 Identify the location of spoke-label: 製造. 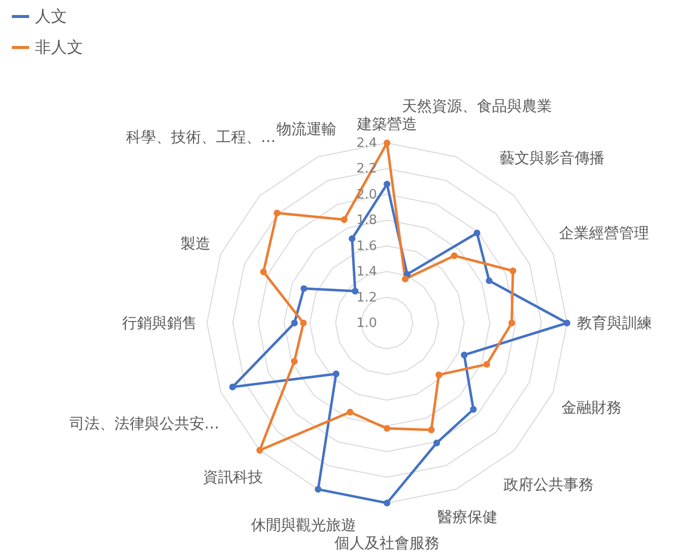
(195, 243).